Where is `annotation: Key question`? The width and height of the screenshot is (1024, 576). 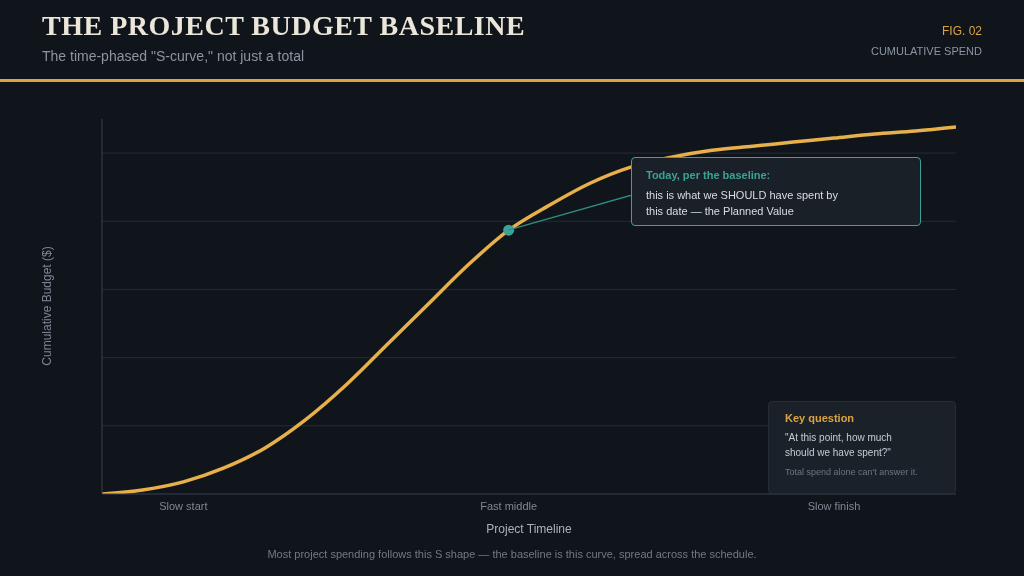
annotation: Key question is located at coordinates (820, 418).